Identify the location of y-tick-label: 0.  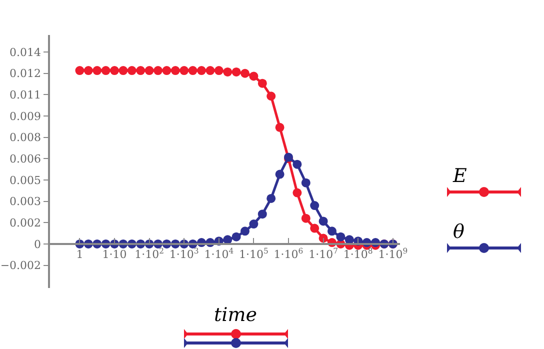
(38, 244).